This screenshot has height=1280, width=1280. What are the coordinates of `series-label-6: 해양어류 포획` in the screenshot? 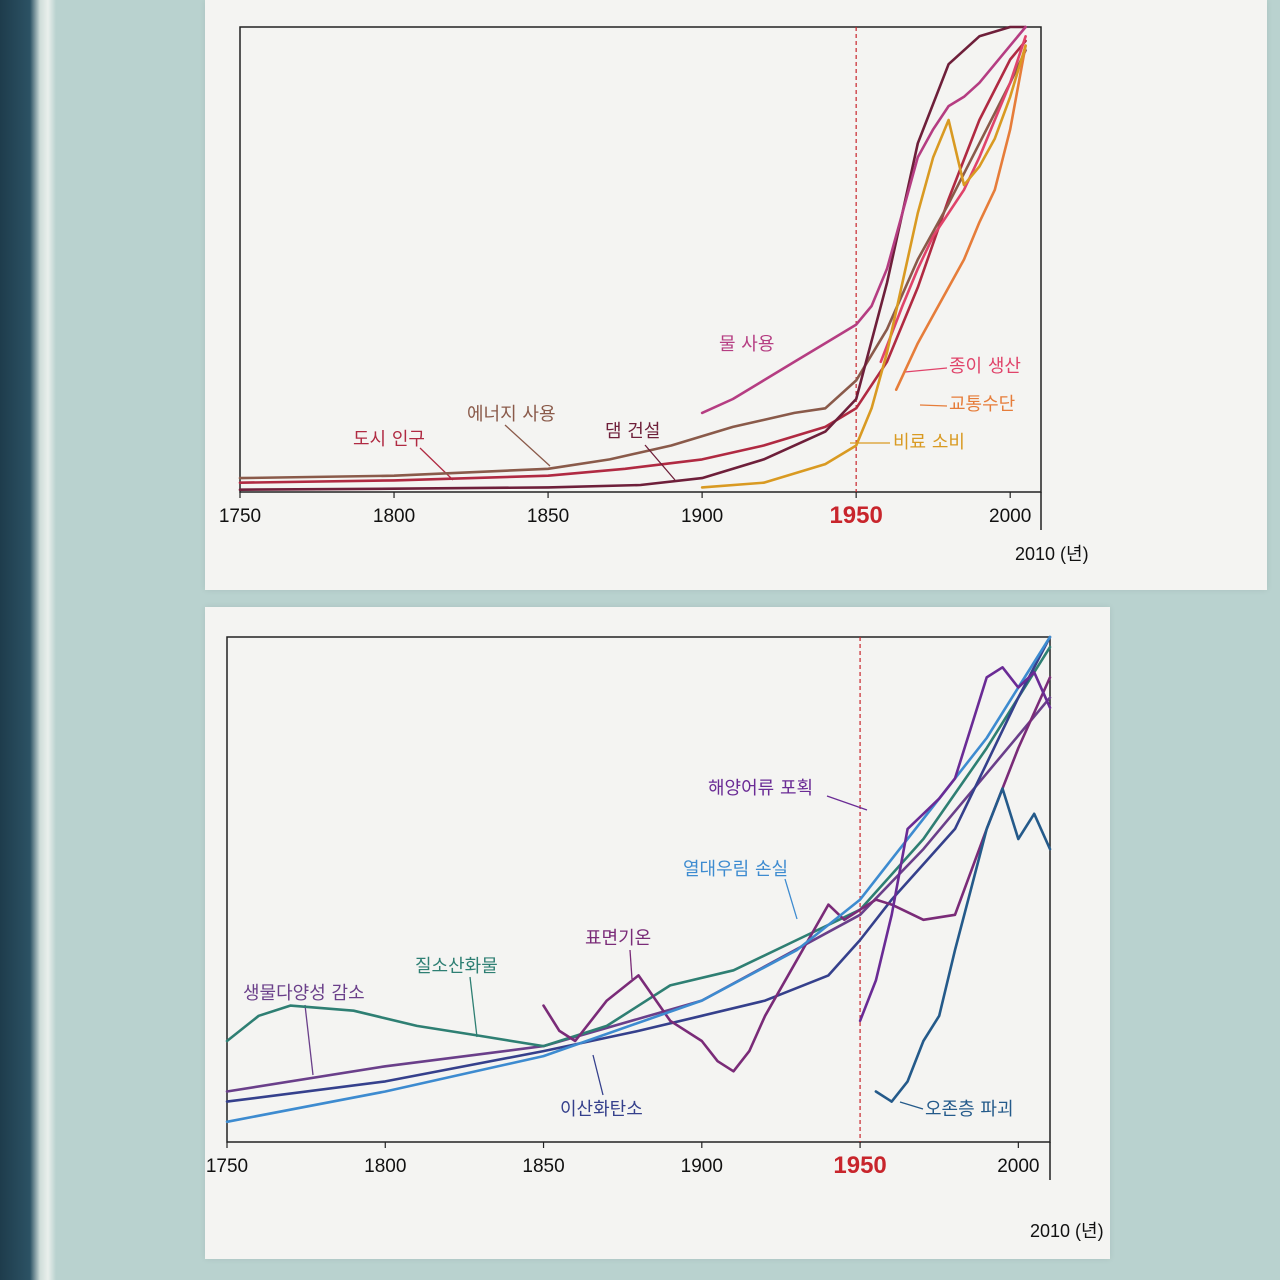 It's located at (760, 788).